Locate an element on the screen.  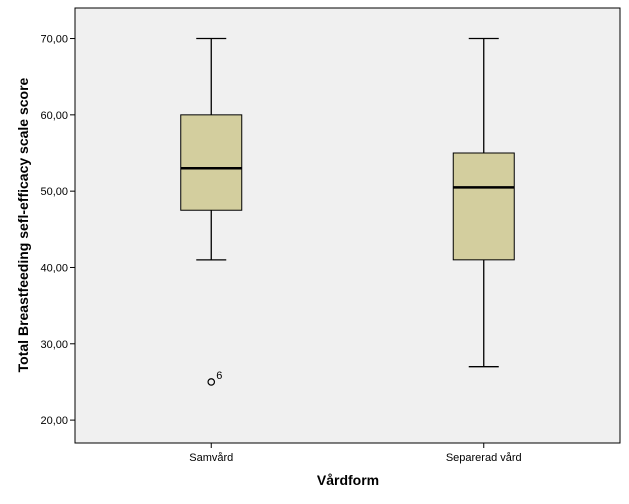
x-tick-label: Separerad vård is located at coordinates (484, 458).